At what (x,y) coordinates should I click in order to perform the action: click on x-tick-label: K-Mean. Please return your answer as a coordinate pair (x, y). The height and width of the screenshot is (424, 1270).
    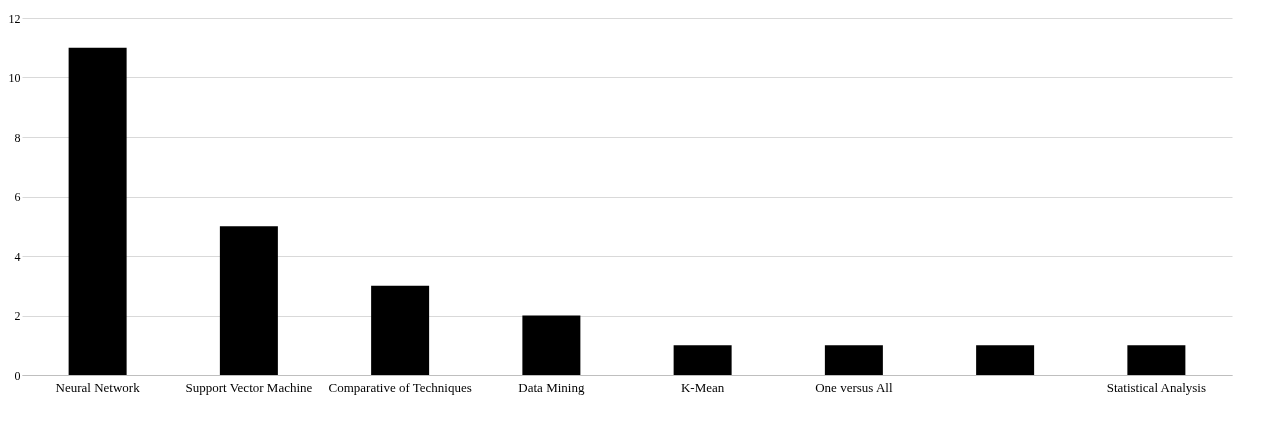
    Looking at the image, I should click on (702, 387).